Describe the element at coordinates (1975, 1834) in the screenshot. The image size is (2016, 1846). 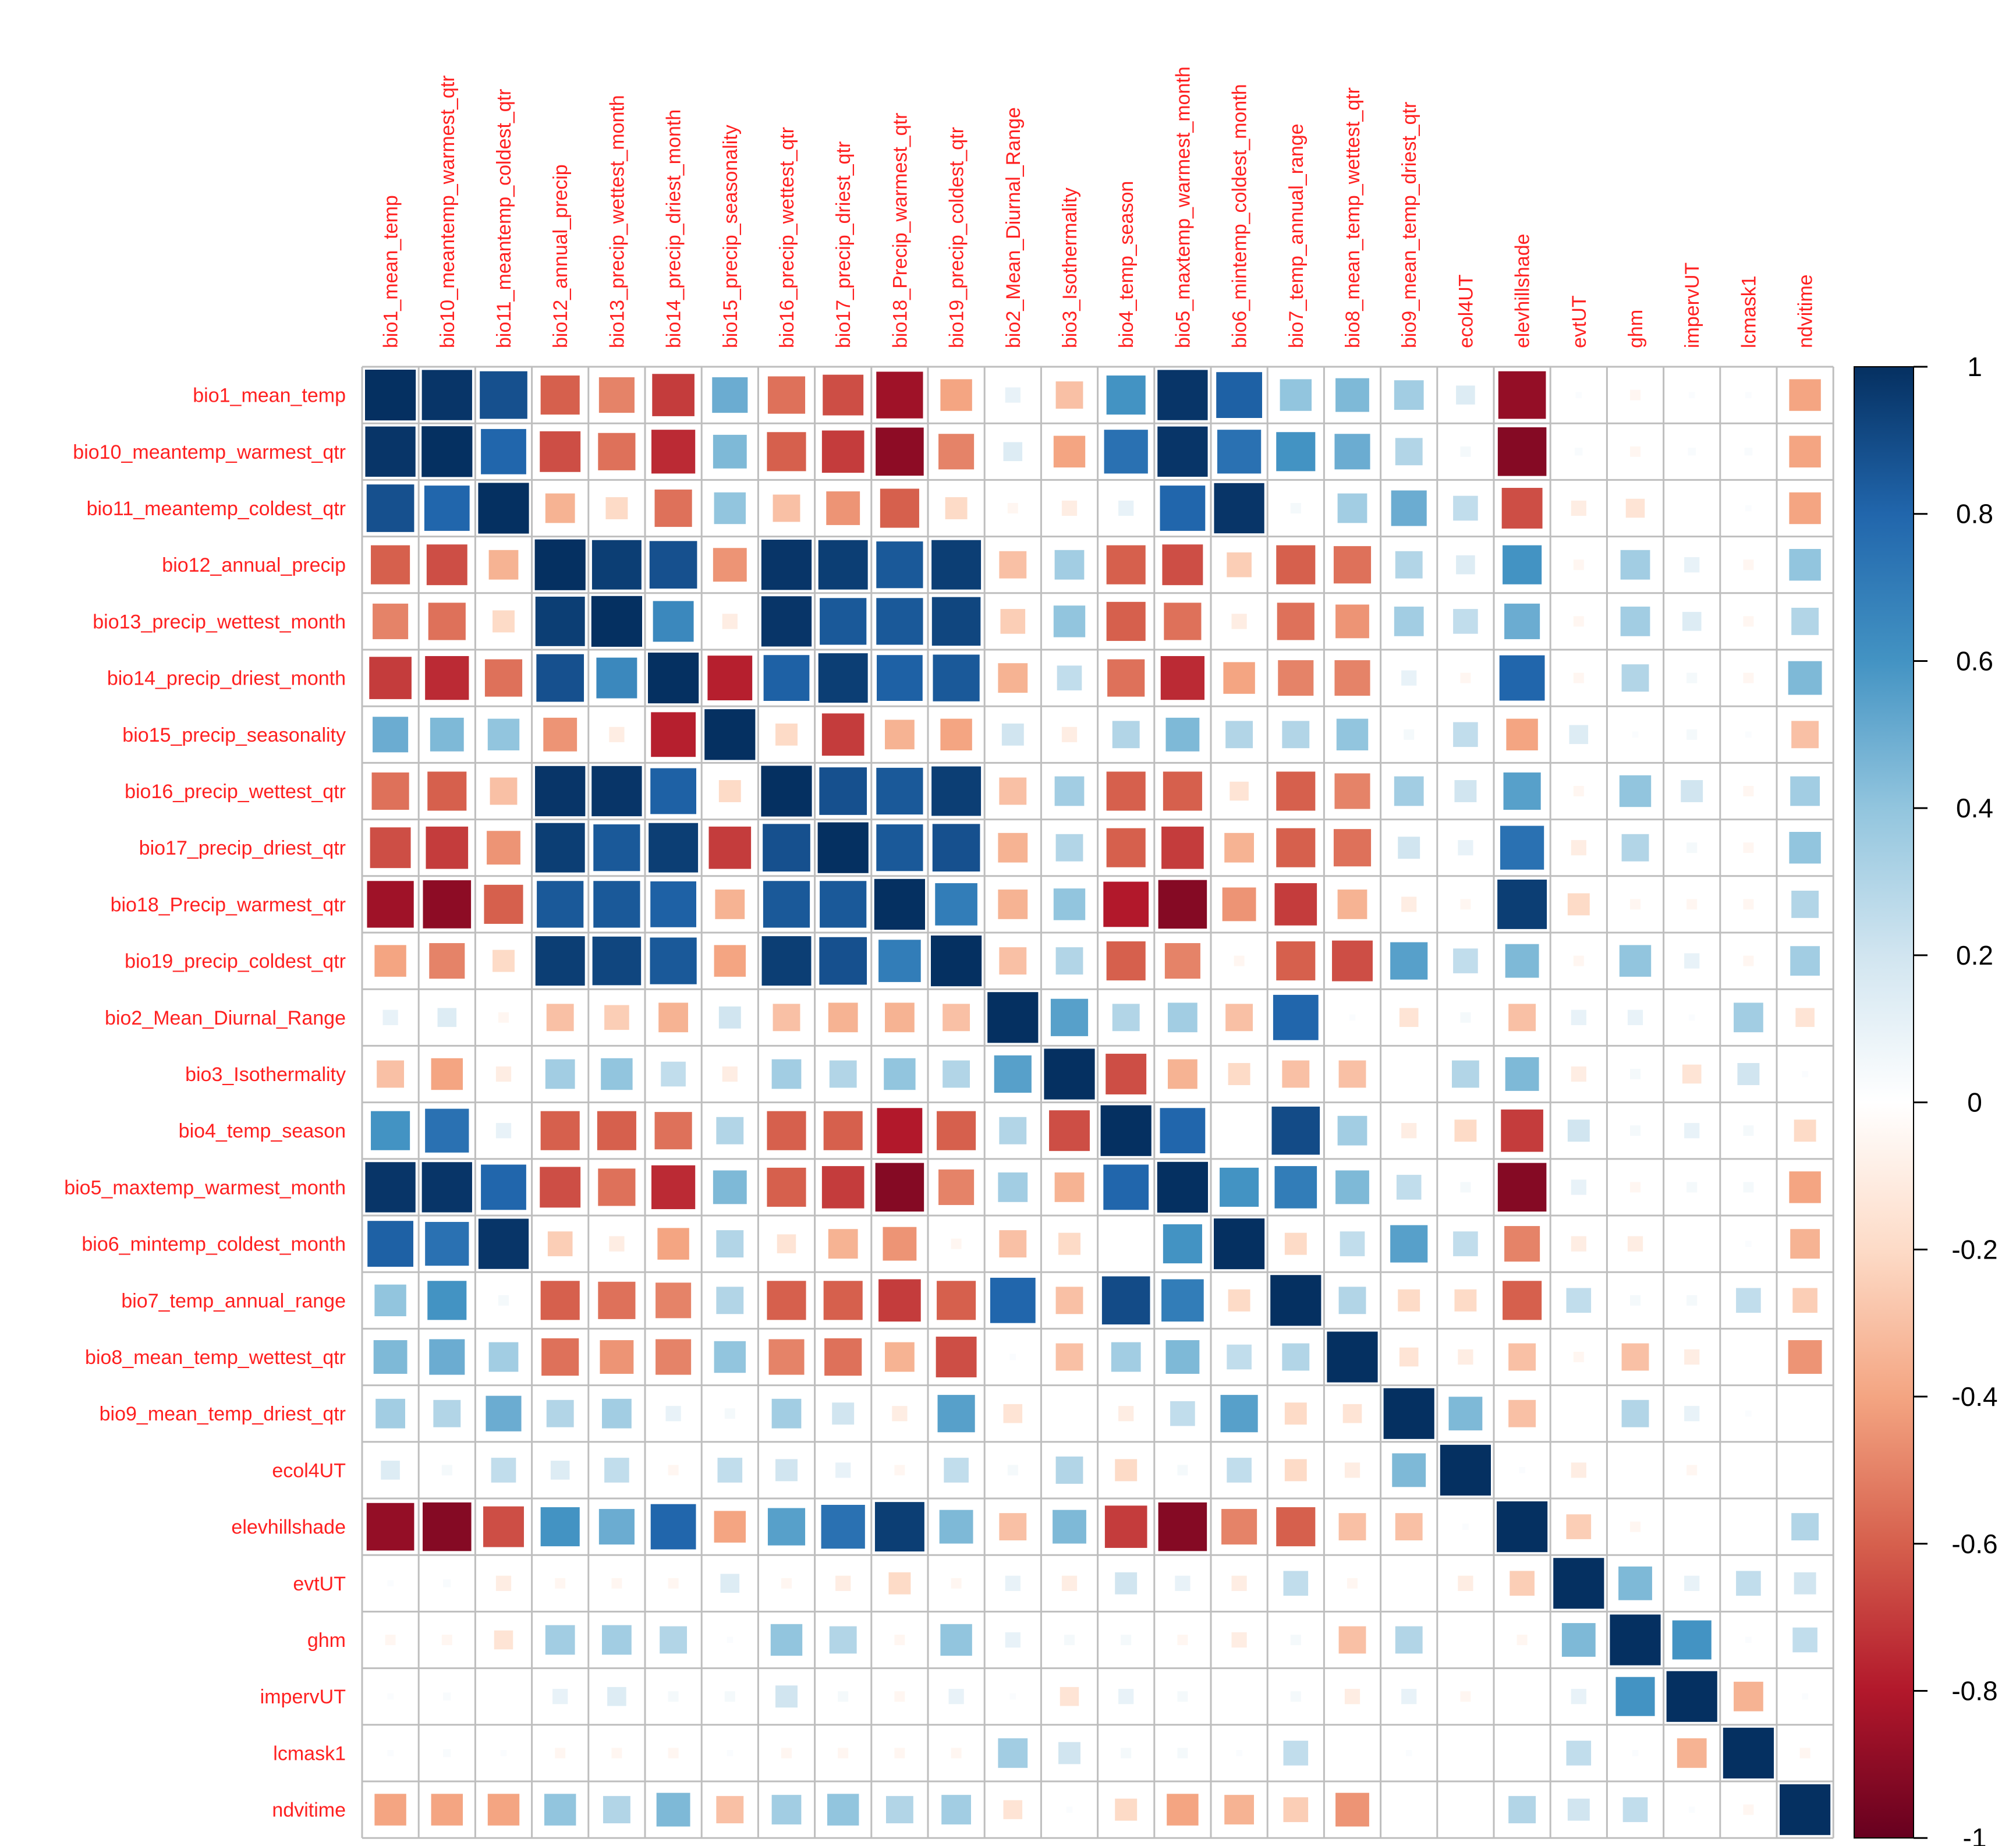
I see `colorbar-tick-label: -1` at that location.